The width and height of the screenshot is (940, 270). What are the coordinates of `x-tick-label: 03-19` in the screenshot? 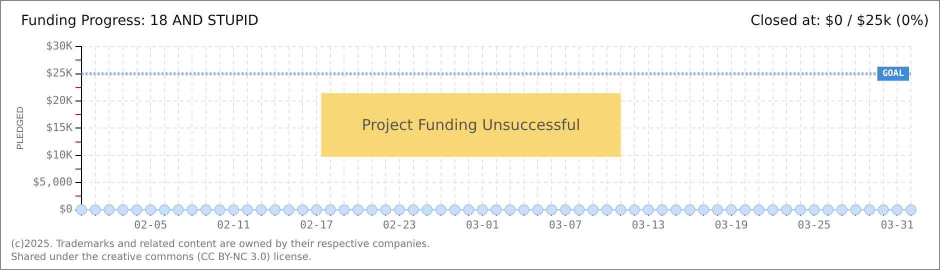 It's located at (731, 225).